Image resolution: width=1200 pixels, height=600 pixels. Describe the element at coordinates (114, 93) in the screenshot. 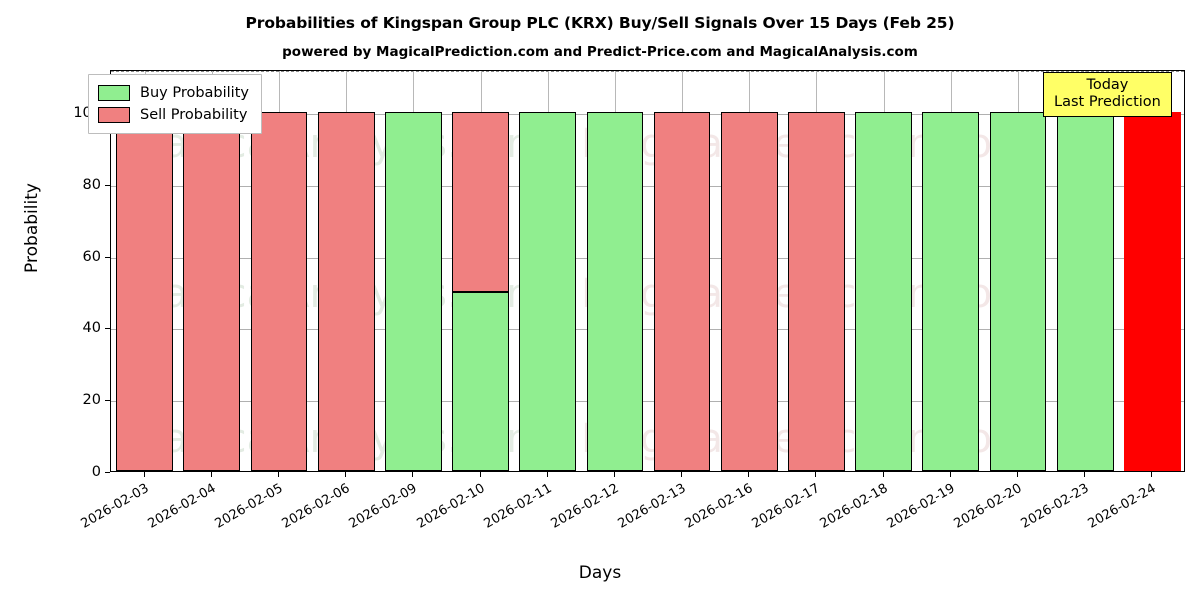

I see `legend-swatch-buy-icon` at that location.